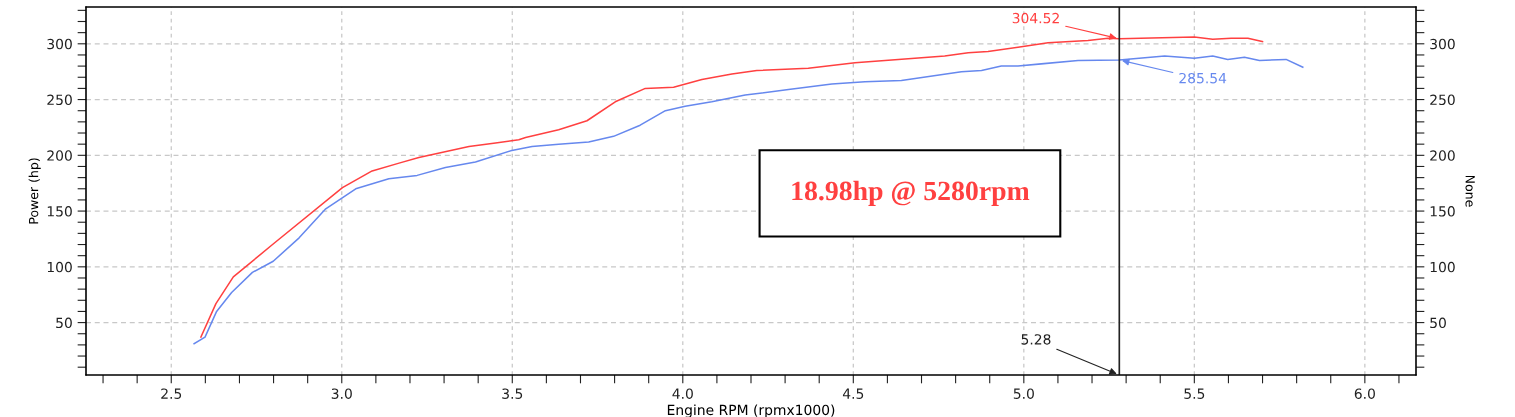  I want to click on y2-axis-title: None, so click(1470, 191).